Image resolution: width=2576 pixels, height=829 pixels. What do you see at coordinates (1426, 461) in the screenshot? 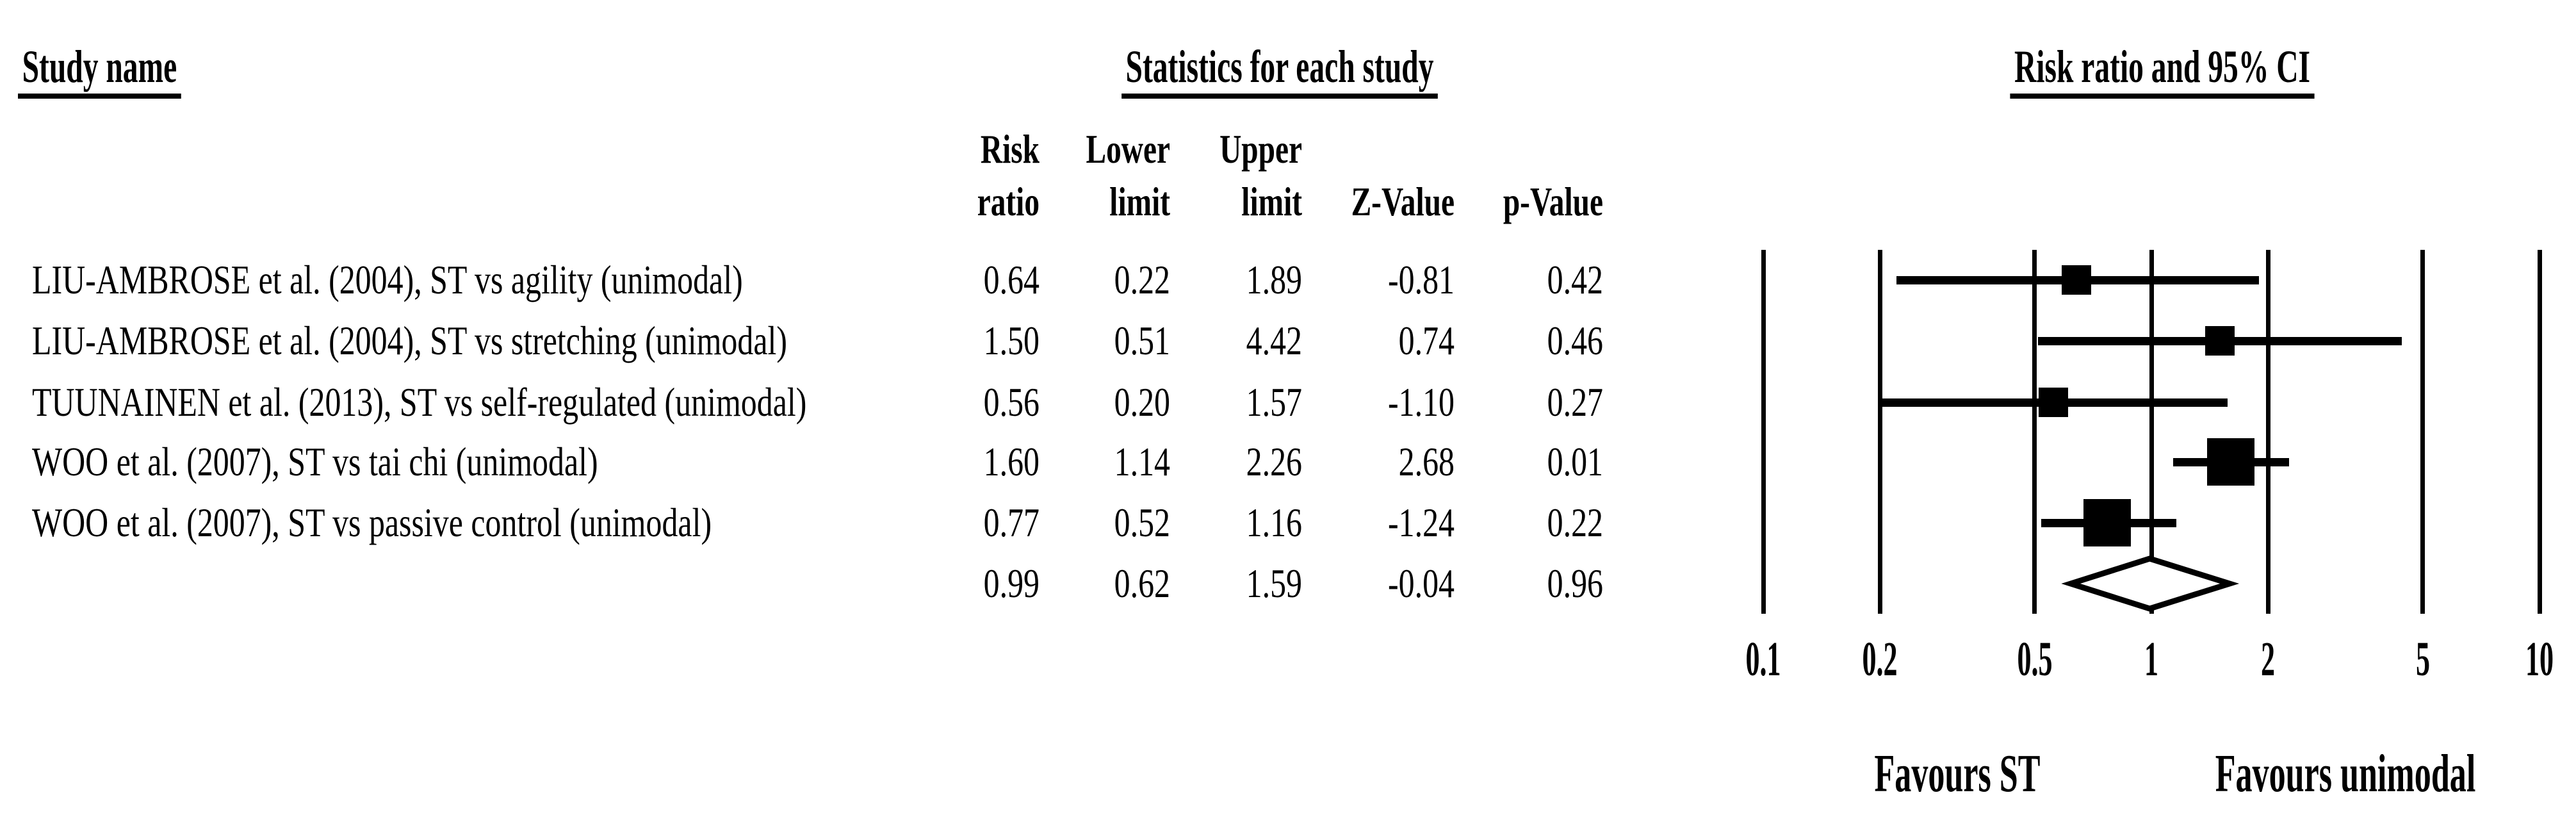
I see `z-value: 2.68` at bounding box center [1426, 461].